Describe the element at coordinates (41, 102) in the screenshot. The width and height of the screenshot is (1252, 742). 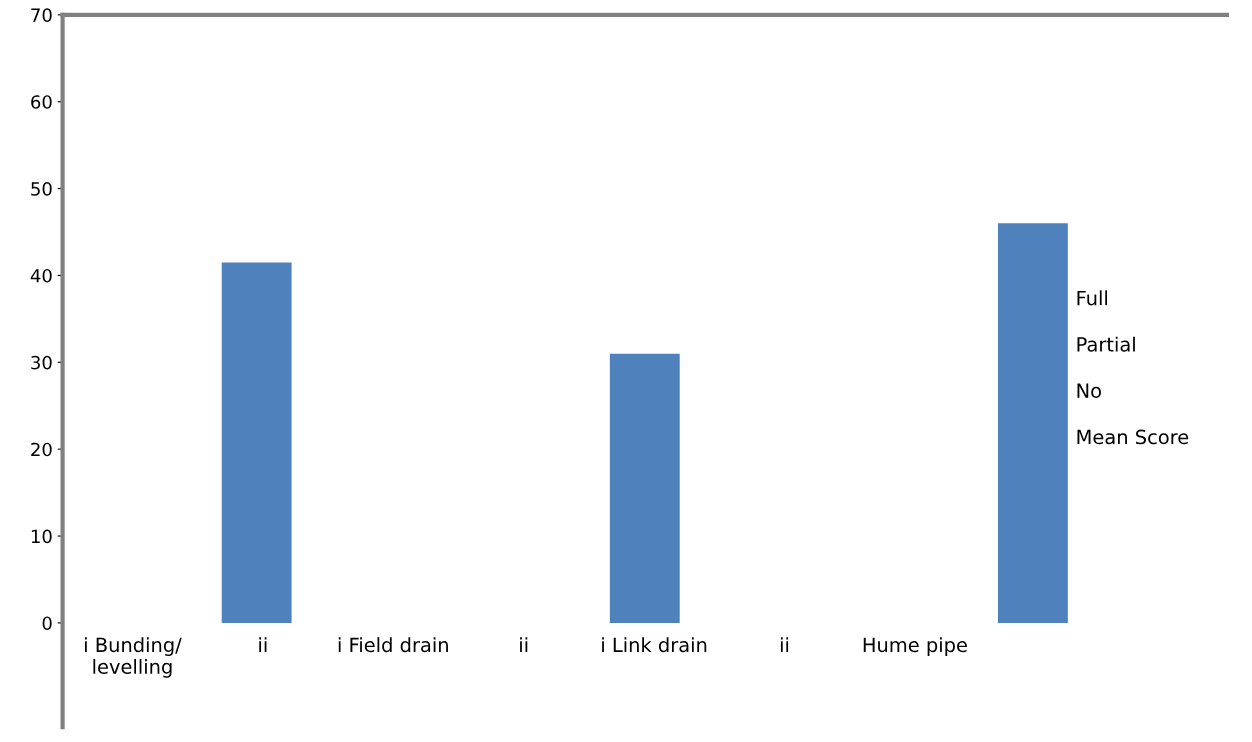
I see `y-tick-label: 60` at that location.